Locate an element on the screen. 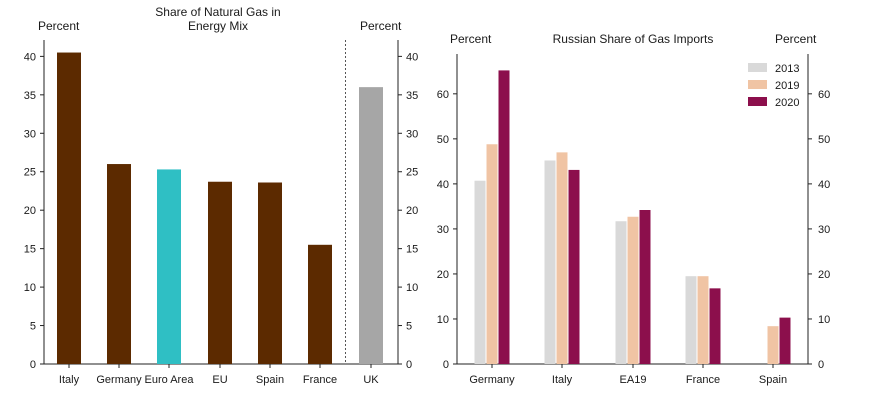 This screenshot has height=401, width=890. right-chart-bar-ea19-2019 is located at coordinates (633, 290).